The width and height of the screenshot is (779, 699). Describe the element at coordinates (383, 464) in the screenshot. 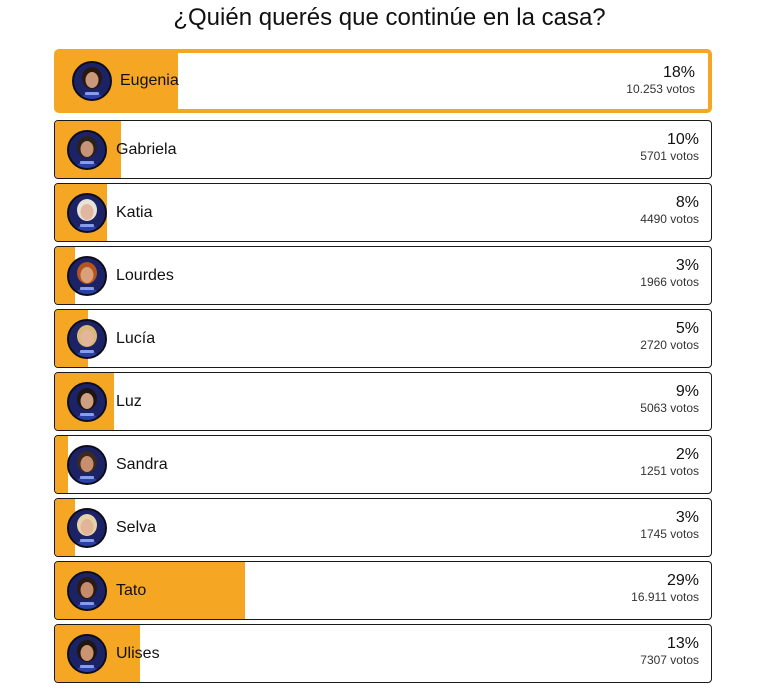

I see `poll-option-sandra: Sandra 2% 1251 votos` at that location.